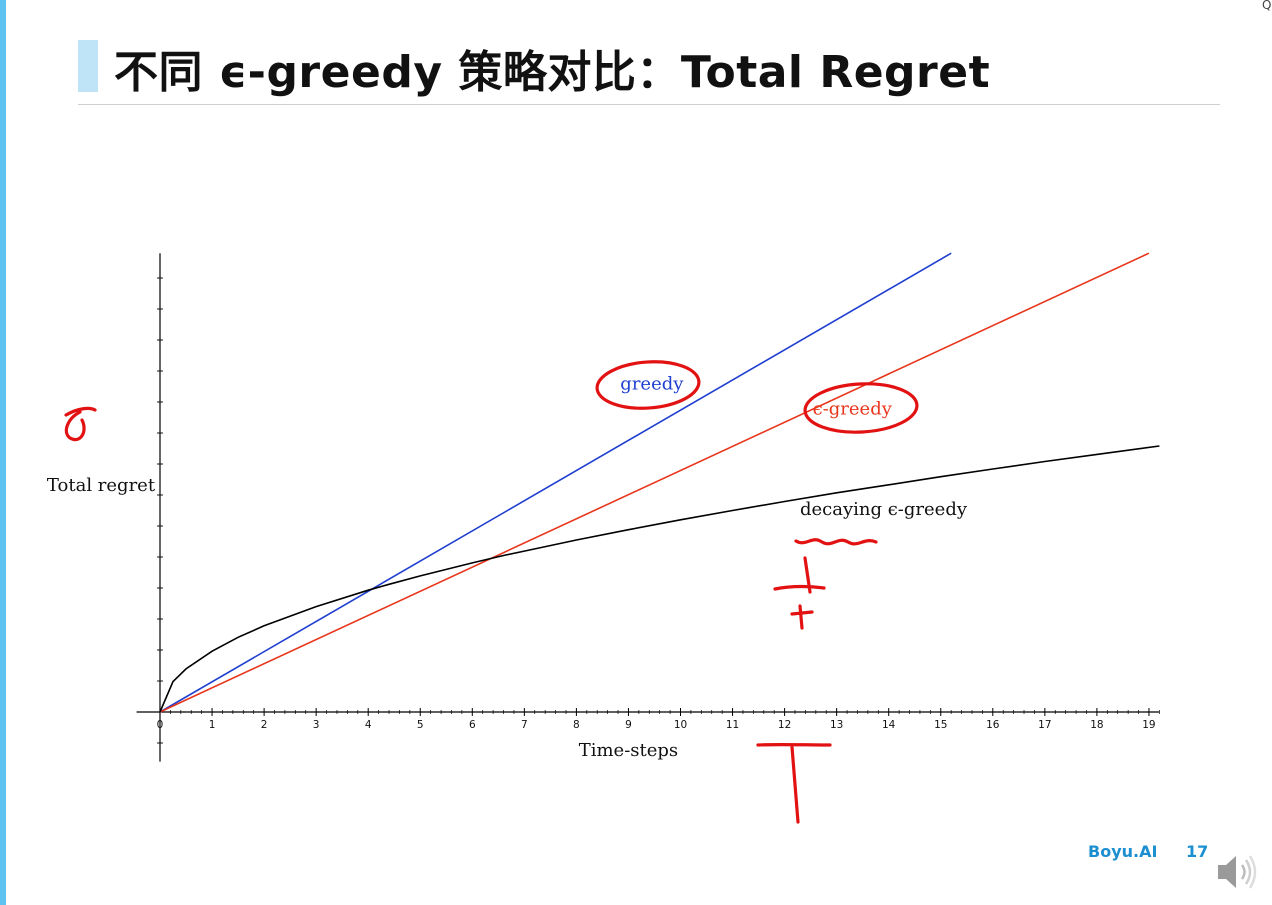 The image size is (1272, 905). I want to click on x-tick-label: 19, so click(1148, 725).